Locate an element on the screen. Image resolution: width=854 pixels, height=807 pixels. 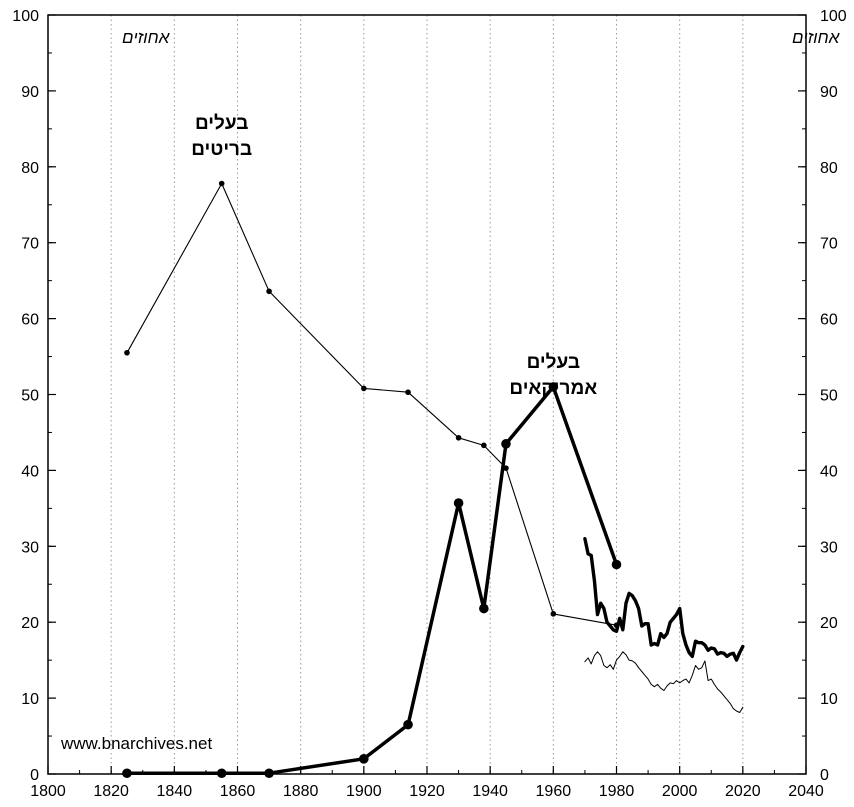
y-tick-label-left: 0 is located at coordinates (34, 775).